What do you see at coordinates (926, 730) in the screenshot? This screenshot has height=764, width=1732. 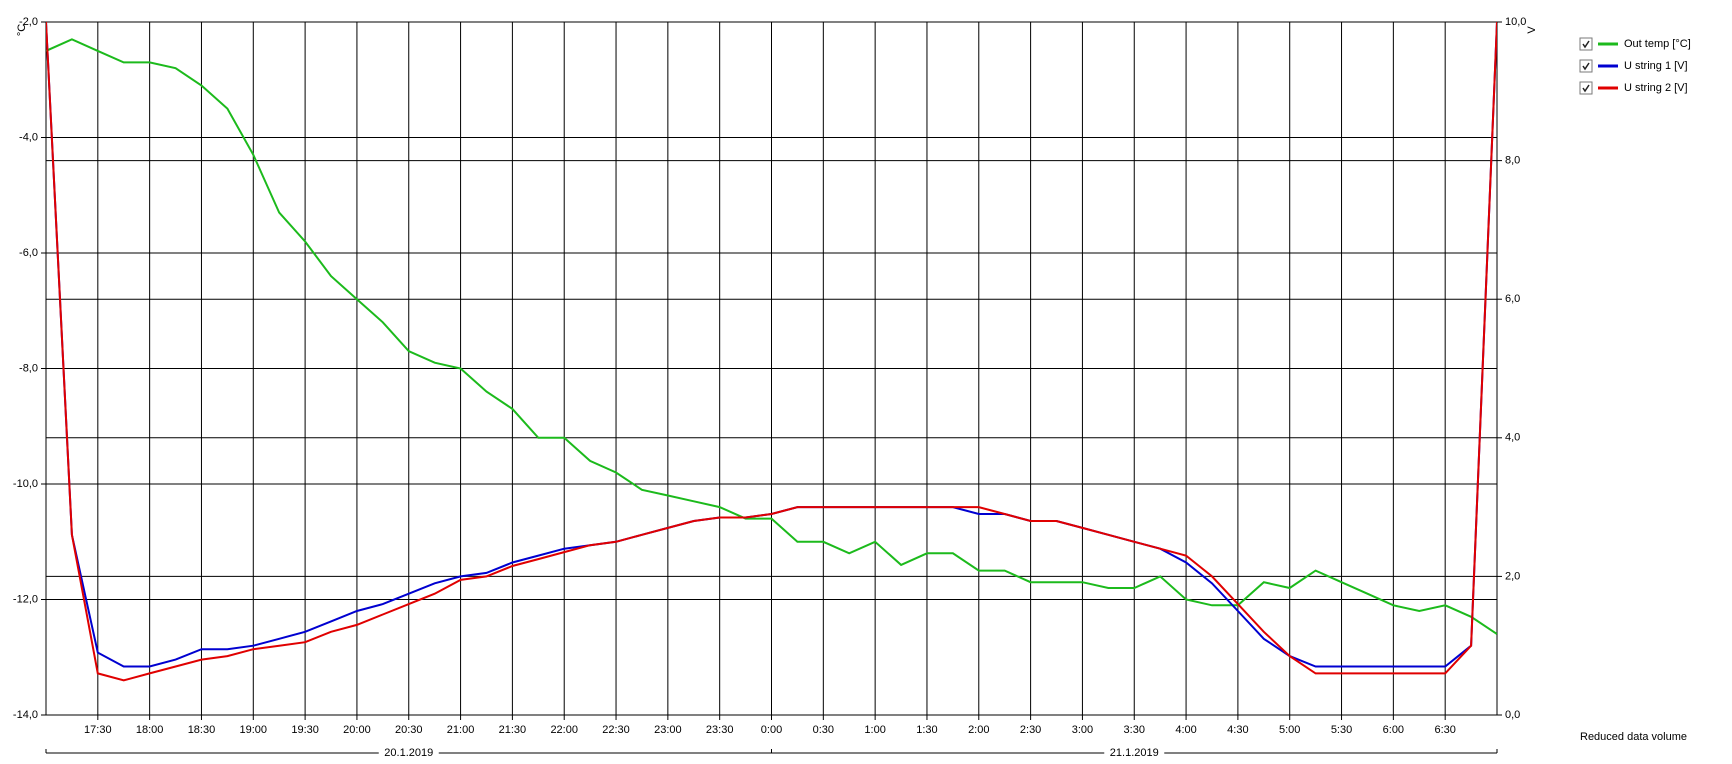 I see `x-tick-label: 1:30` at bounding box center [926, 730].